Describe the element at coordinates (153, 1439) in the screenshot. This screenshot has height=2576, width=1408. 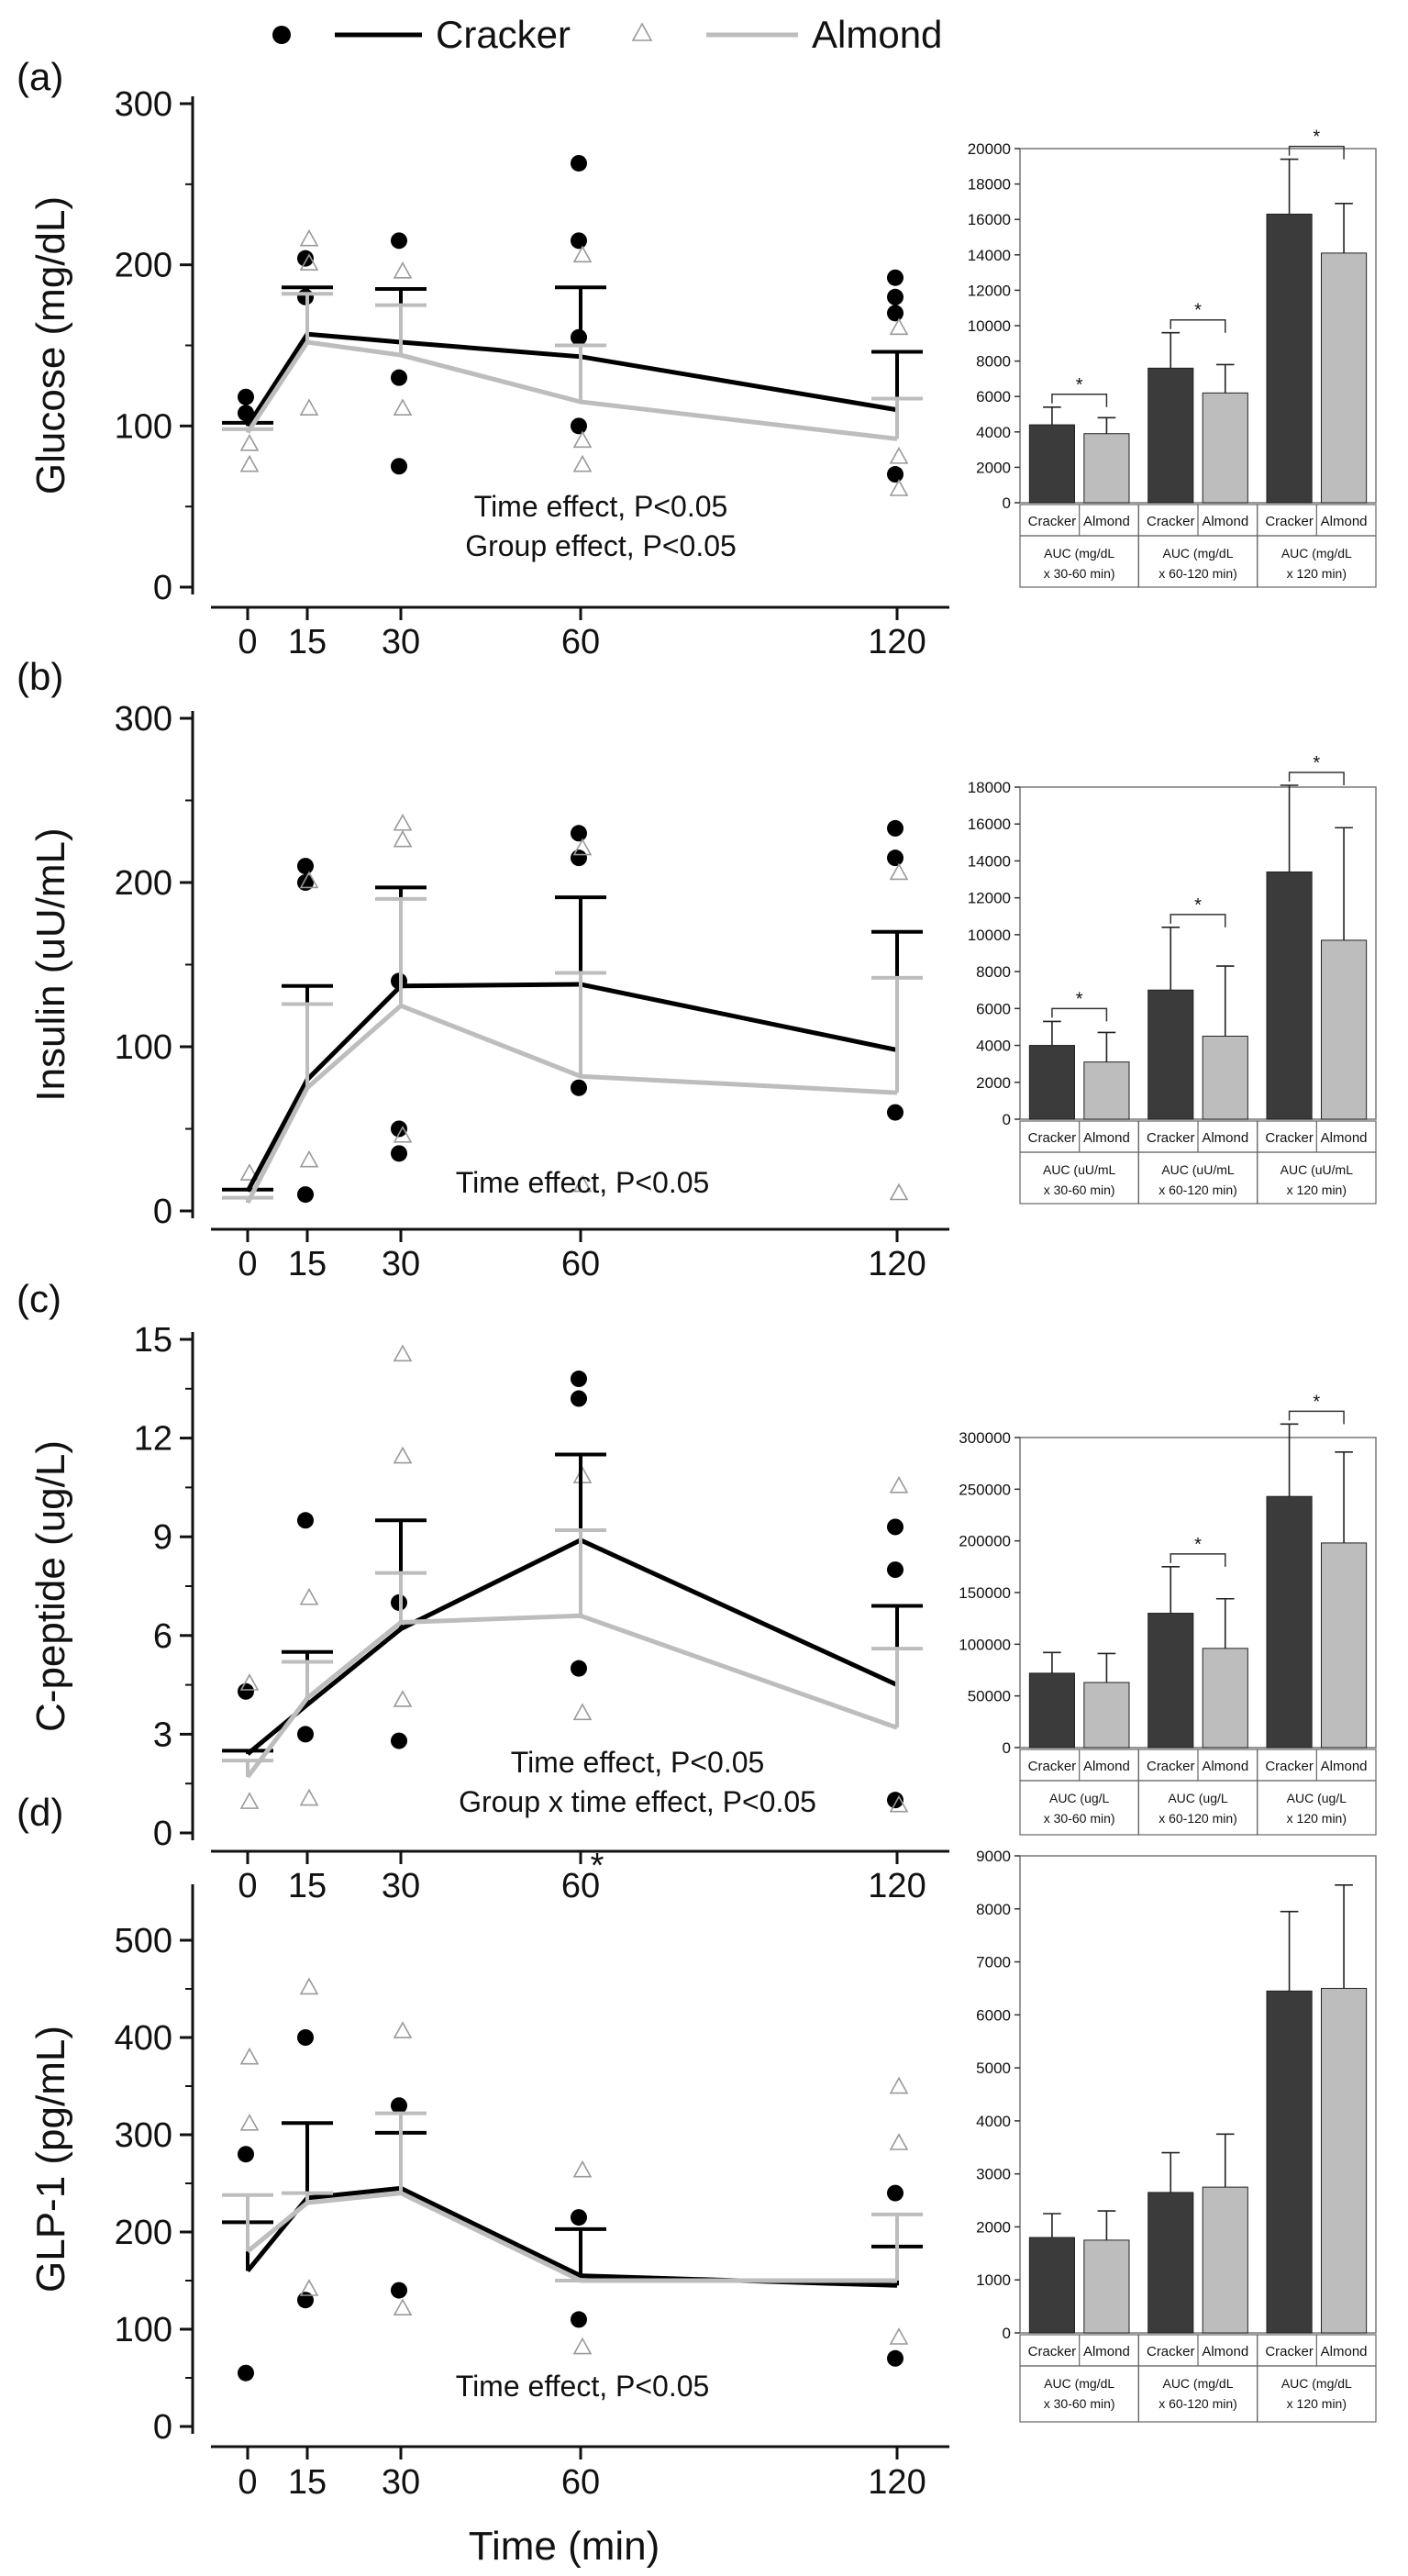
I see `y-tick-label: 12` at that location.